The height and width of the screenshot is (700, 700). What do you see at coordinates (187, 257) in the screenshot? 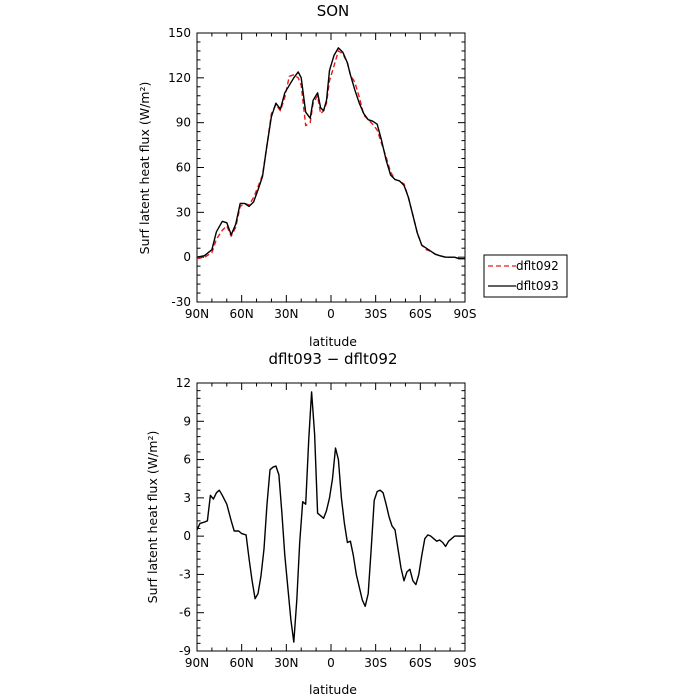
I see `top-y-tick-label: 0` at bounding box center [187, 257].